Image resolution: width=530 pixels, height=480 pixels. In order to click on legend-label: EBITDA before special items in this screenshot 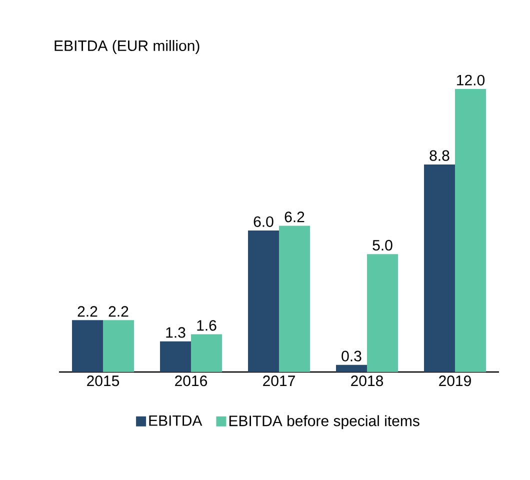, I will do `click(324, 422)`.